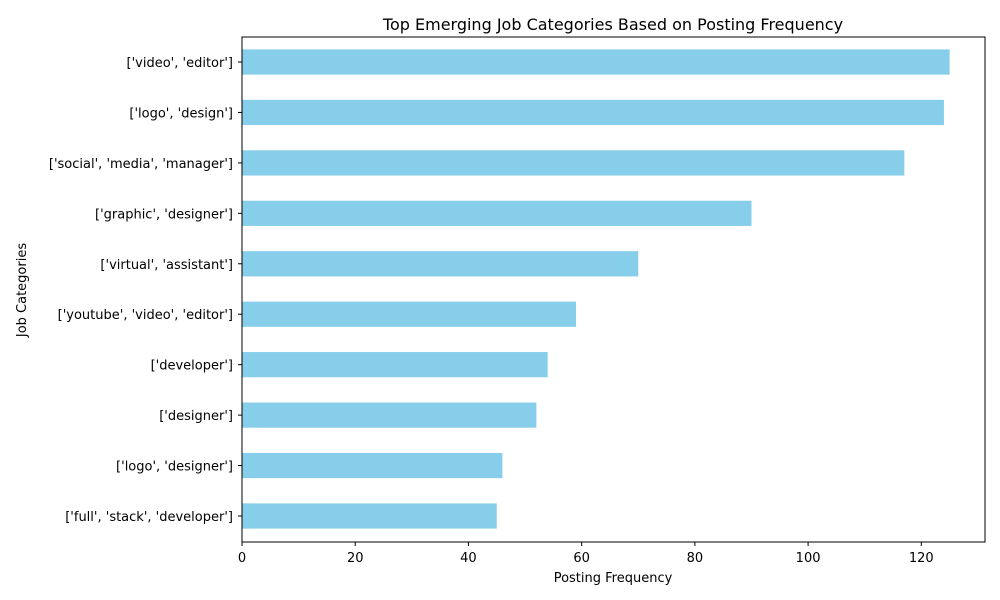 This screenshot has width=1000, height=600. Describe the element at coordinates (180, 63) in the screenshot. I see `y-tick-label: ['video', 'editor']` at that location.